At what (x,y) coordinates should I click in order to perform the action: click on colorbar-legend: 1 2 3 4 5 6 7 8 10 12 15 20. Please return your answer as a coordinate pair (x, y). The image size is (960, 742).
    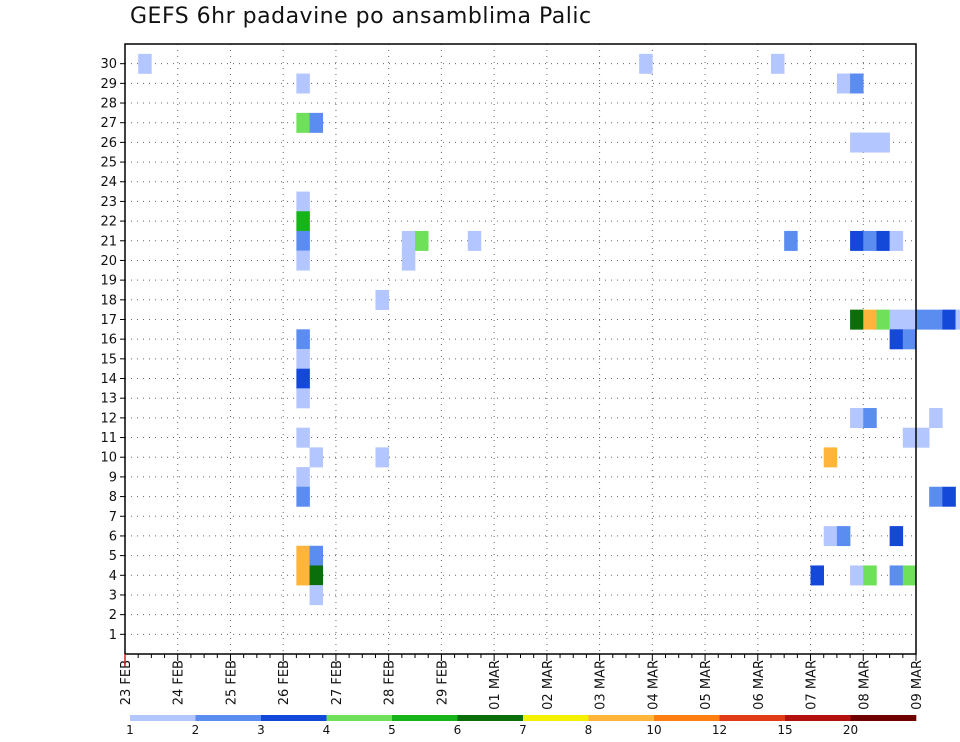
    Looking at the image, I should click on (521, 726).